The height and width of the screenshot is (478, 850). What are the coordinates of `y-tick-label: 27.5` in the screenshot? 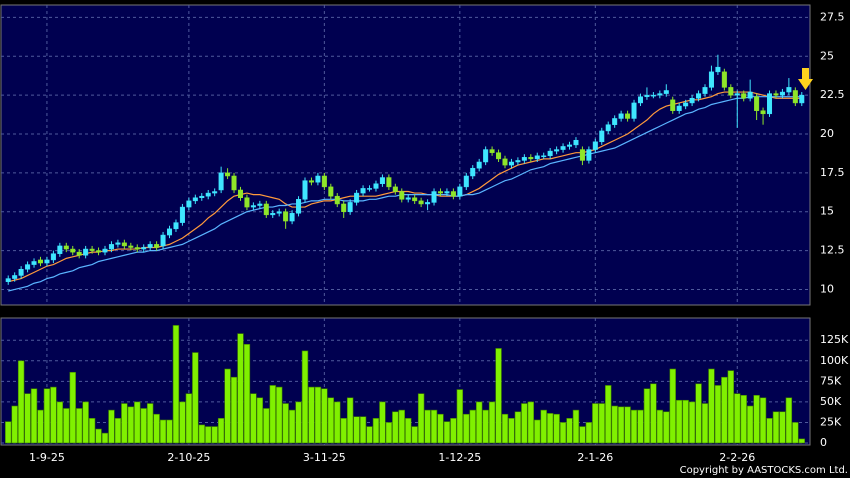 It's located at (832, 16).